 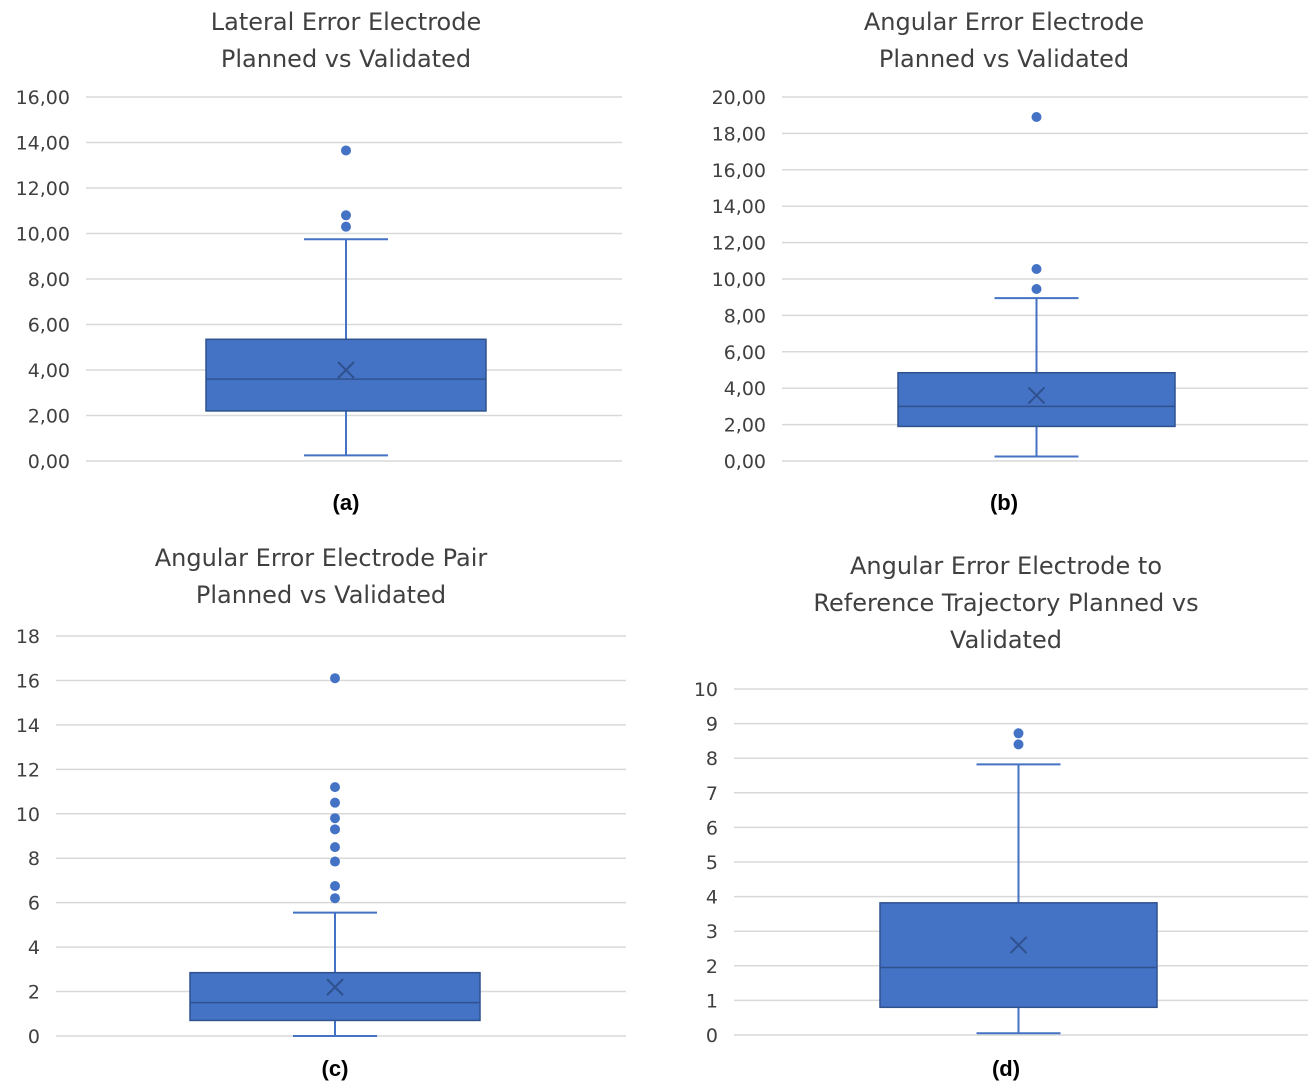 What do you see at coordinates (346, 502) in the screenshot?
I see `panel-label-a: (a)` at bounding box center [346, 502].